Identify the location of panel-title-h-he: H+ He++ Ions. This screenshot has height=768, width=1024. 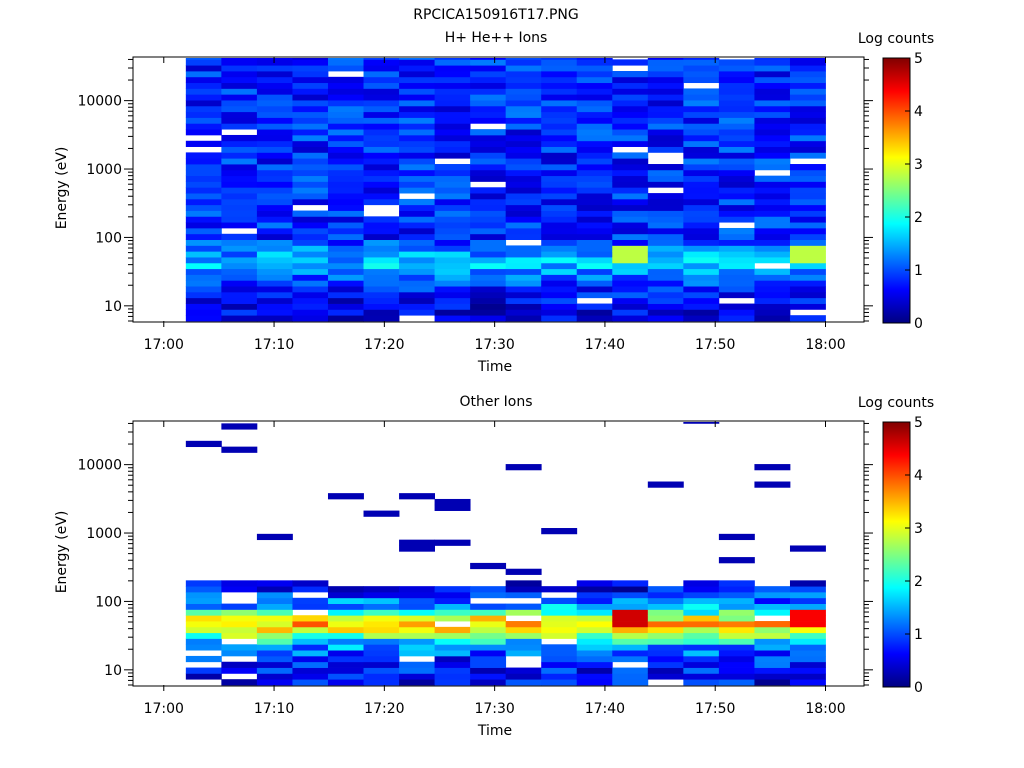
(496, 38).